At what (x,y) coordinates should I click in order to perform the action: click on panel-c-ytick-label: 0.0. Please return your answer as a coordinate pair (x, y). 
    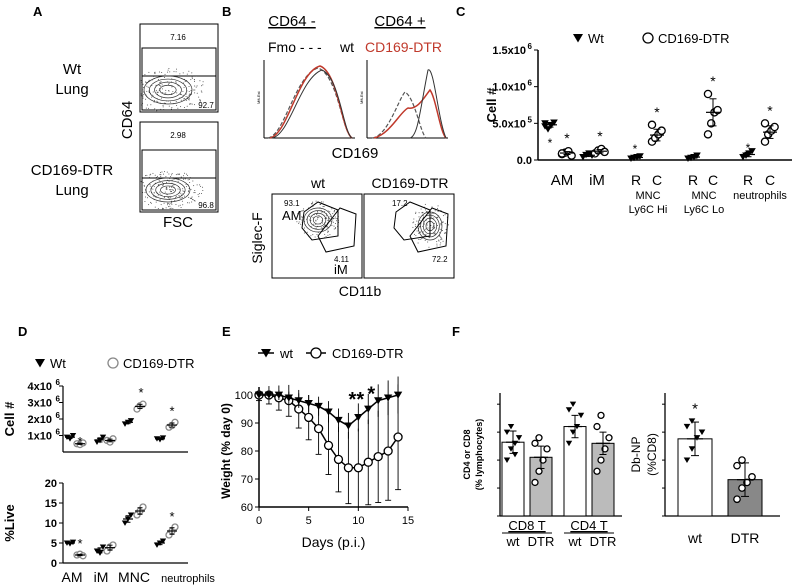
    Looking at the image, I should click on (524, 161).